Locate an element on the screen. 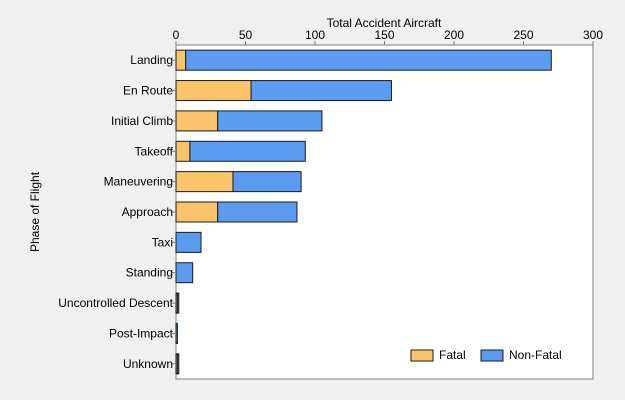 The width and height of the screenshot is (625, 400). category-label: Uncontrolled Descent is located at coordinates (115, 303).